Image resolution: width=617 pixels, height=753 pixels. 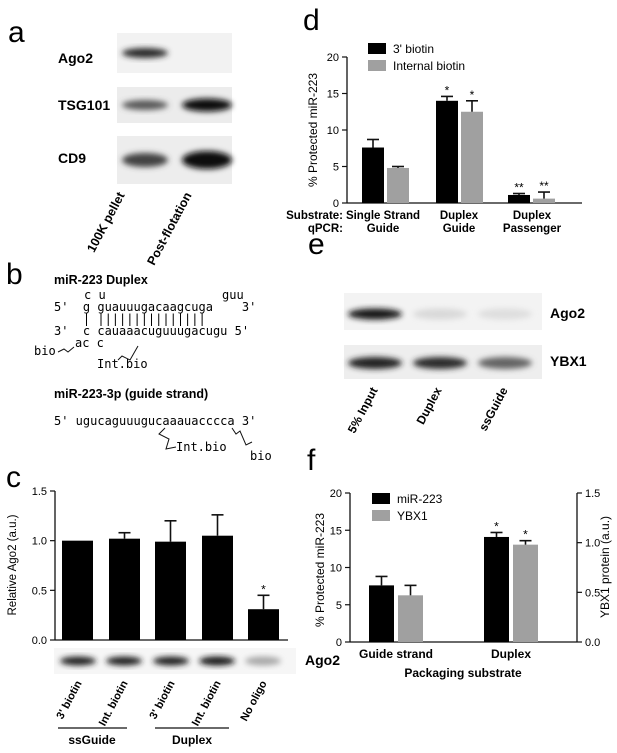 What do you see at coordinates (66, 349) in the screenshot?
I see `duplex-bio-linker` at bounding box center [66, 349].